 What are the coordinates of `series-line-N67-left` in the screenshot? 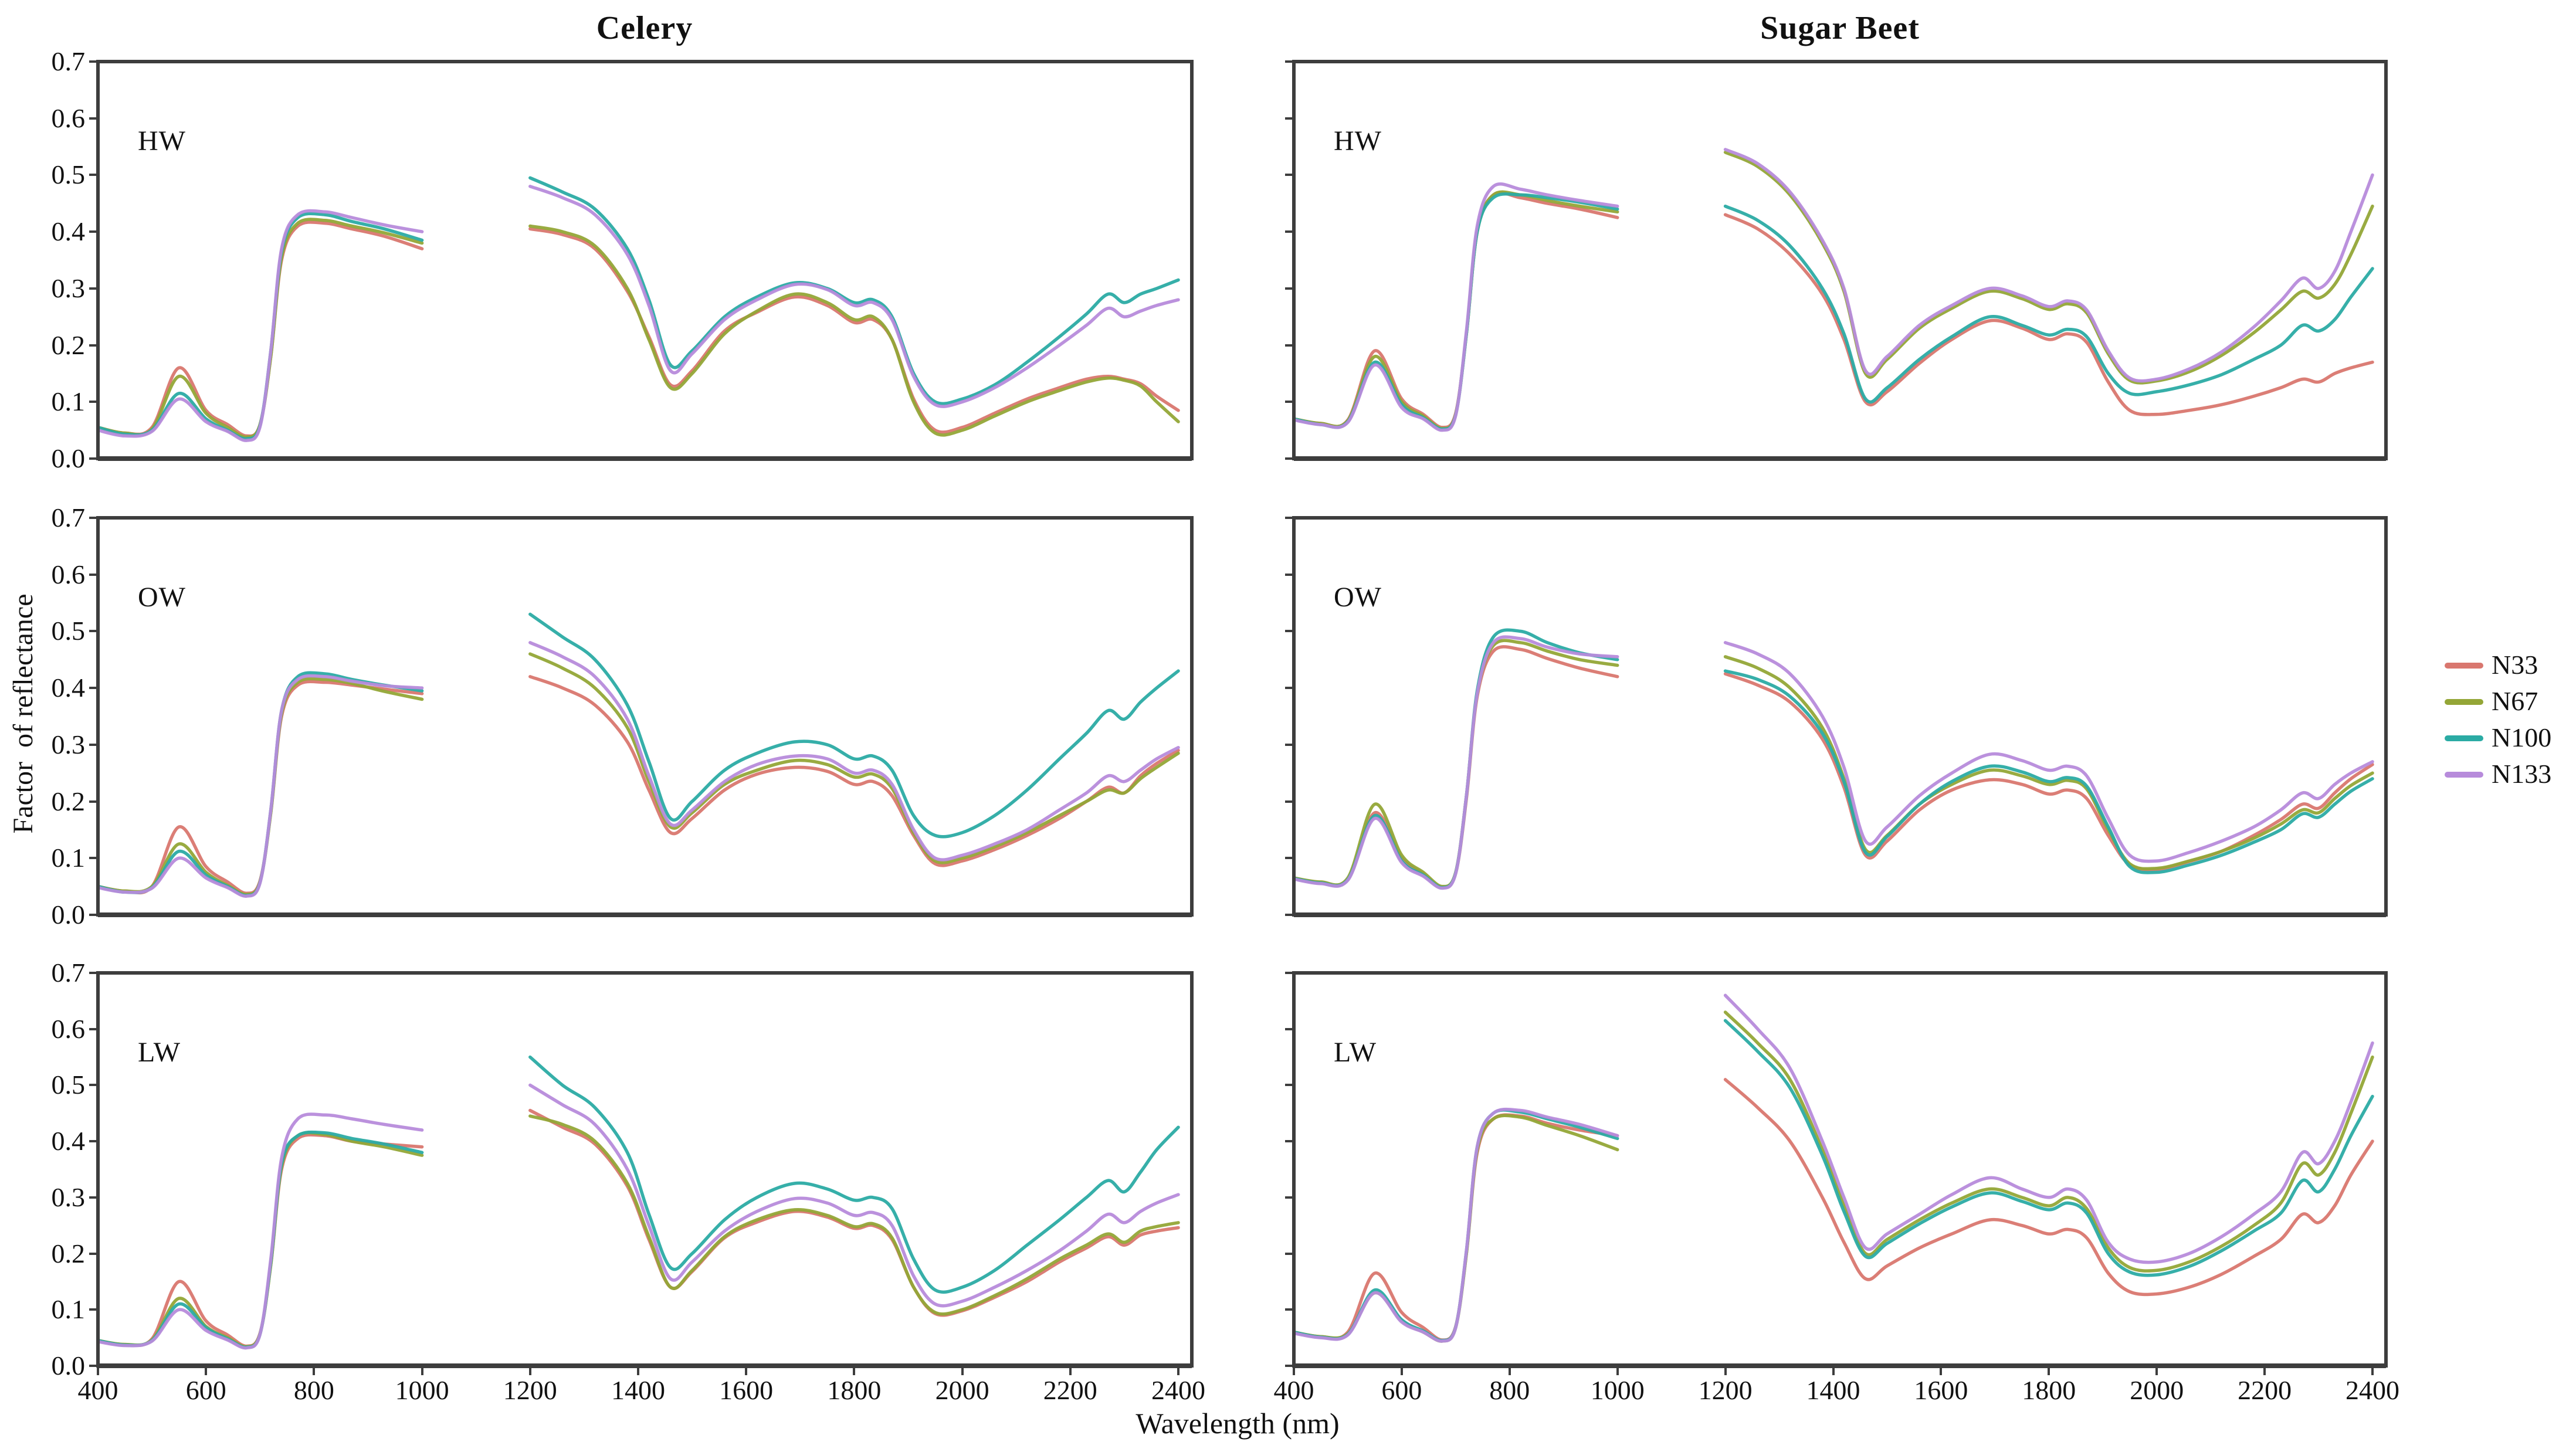 It's located at (260, 786).